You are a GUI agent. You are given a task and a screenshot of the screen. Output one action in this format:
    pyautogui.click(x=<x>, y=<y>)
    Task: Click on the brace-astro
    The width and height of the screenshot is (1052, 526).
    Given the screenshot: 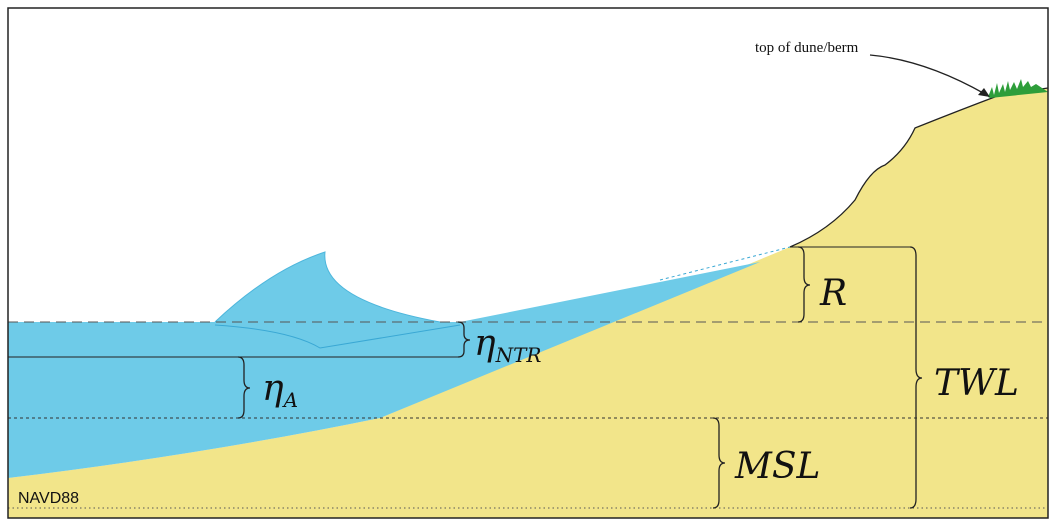 What is the action you would take?
    pyautogui.click(x=244, y=387)
    